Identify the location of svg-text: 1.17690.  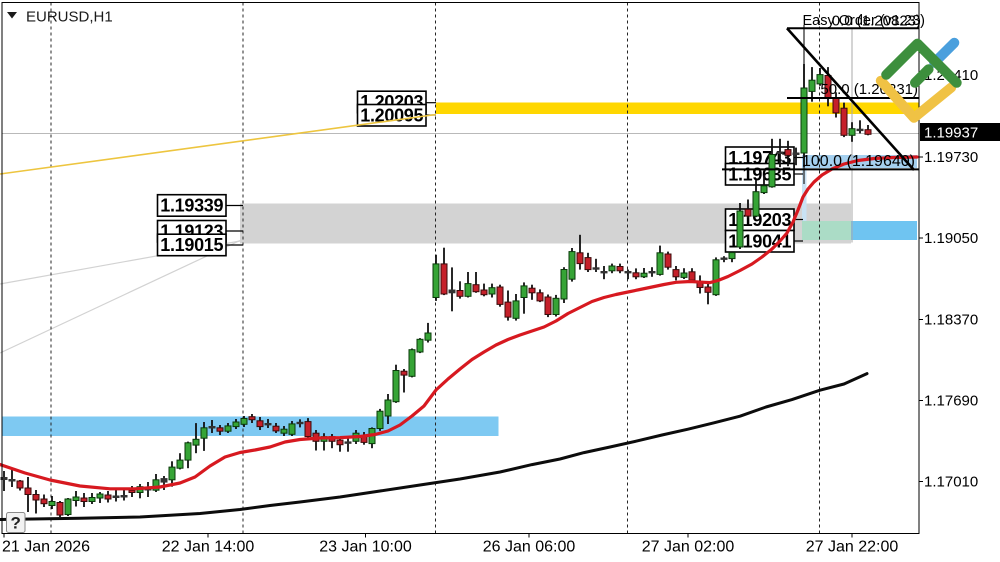
(951, 401).